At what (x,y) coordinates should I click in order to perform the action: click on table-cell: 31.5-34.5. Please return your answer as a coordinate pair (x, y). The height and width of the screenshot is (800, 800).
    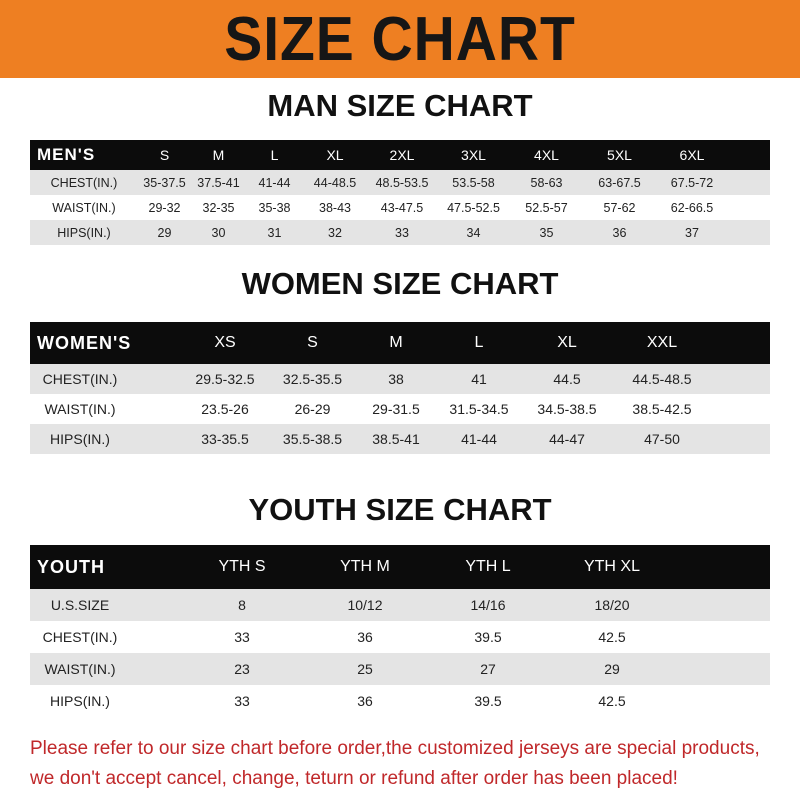
    Looking at the image, I should click on (479, 409).